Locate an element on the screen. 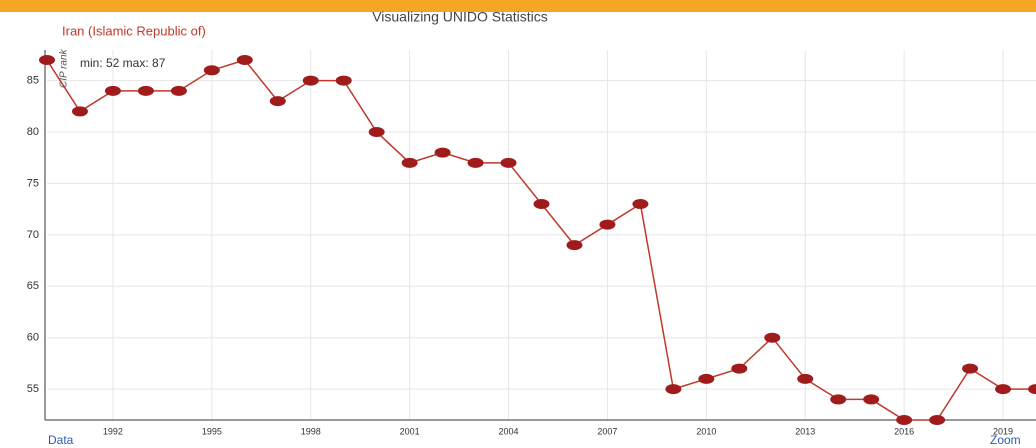  chart-subtitle: Iran (Islamic Republic of) is located at coordinates (134, 30).